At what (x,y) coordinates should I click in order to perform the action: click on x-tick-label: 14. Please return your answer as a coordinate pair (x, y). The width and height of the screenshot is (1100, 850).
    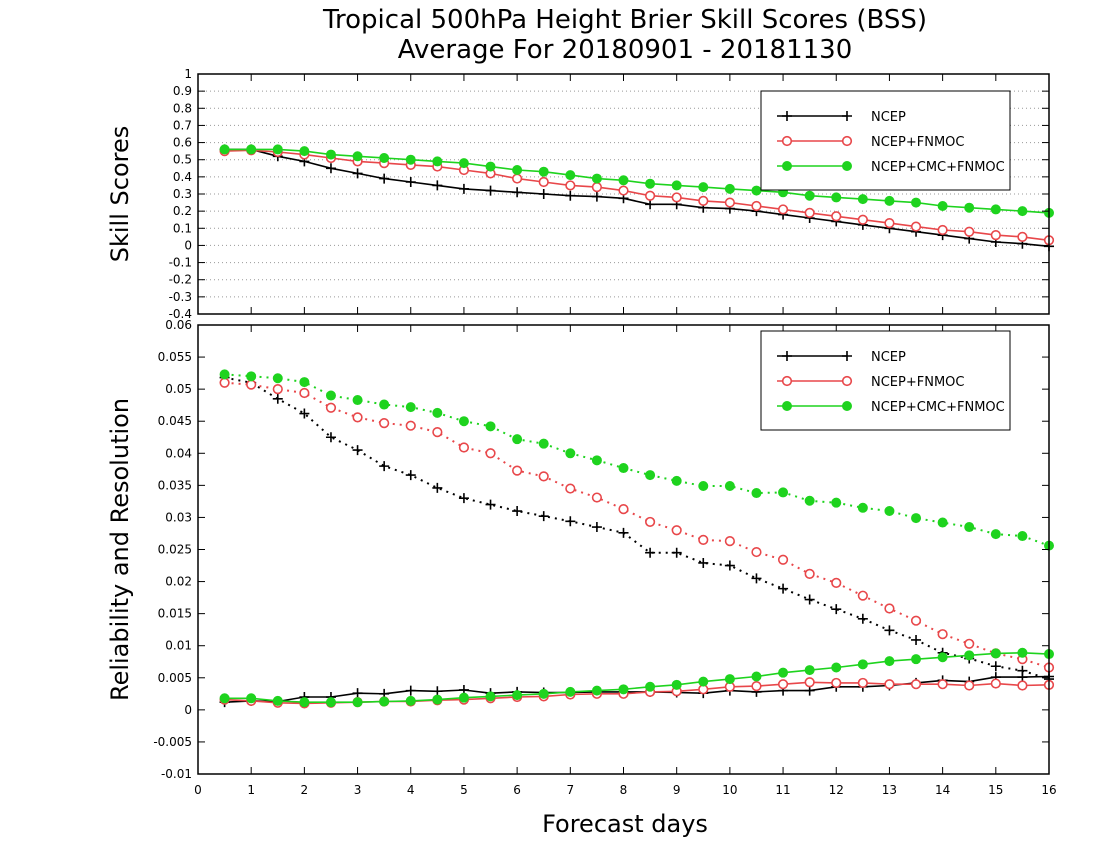
    Looking at the image, I should click on (942, 790).